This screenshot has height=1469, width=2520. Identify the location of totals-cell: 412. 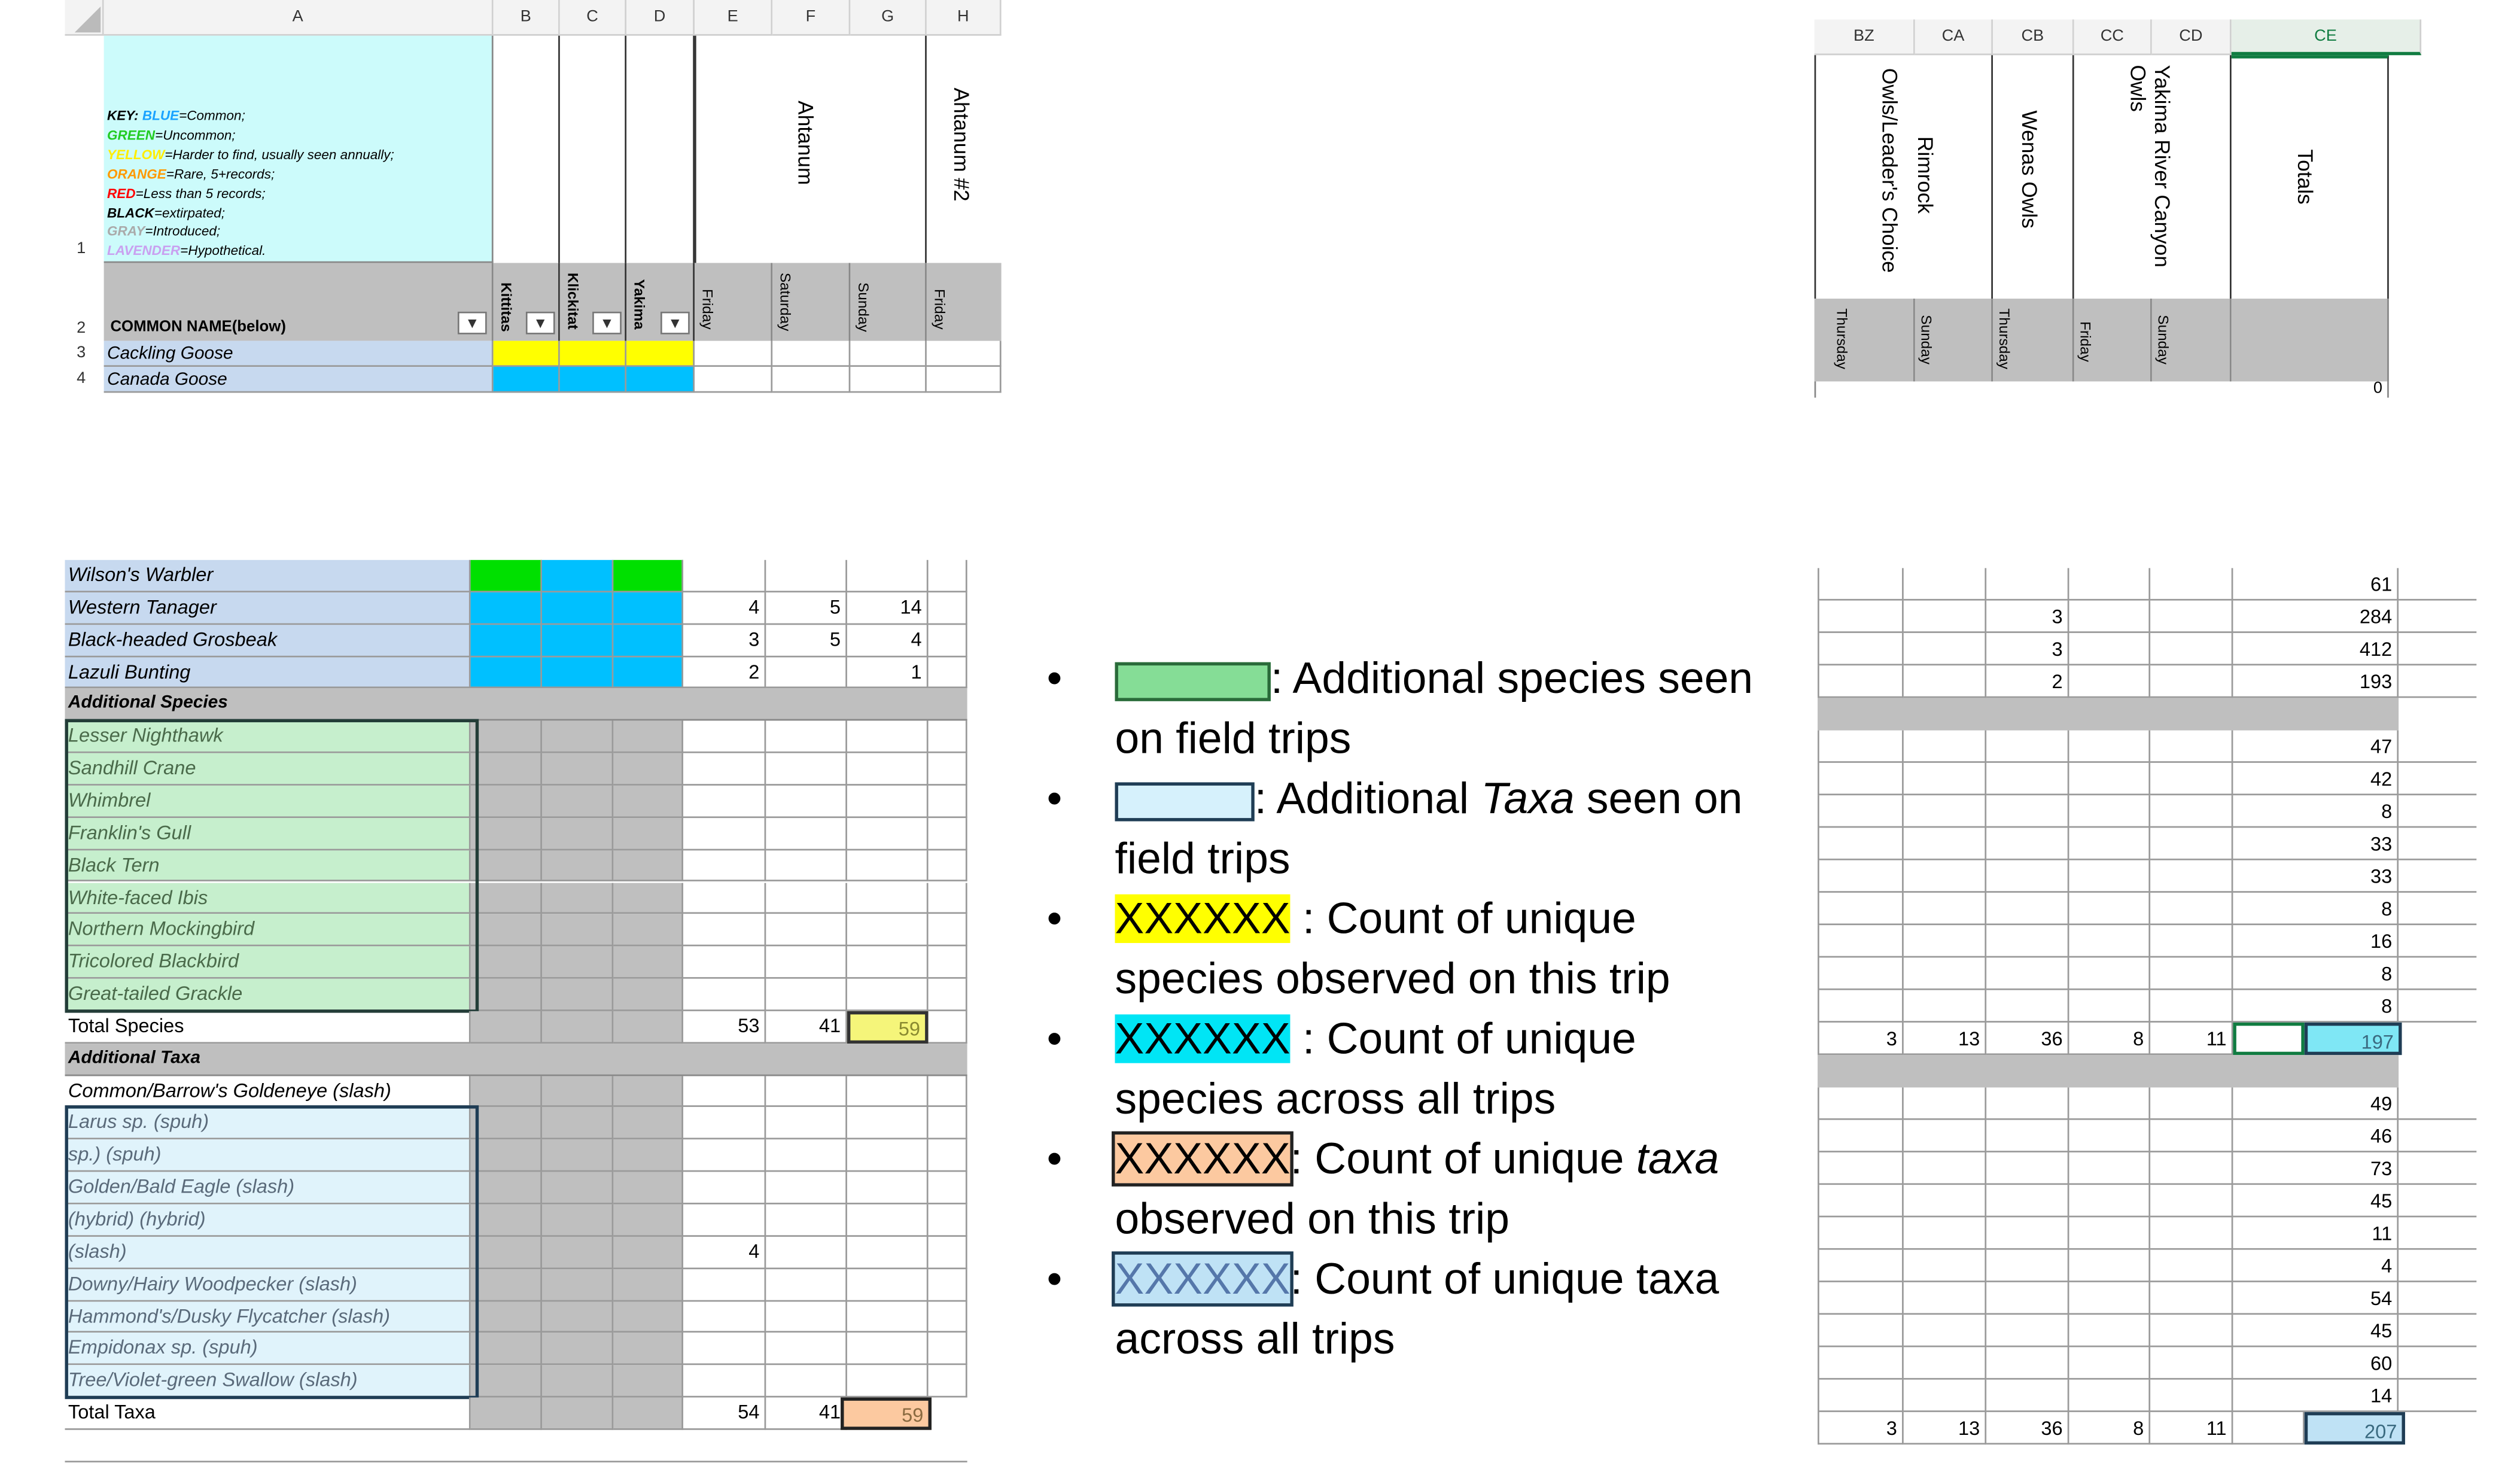
(2316, 649).